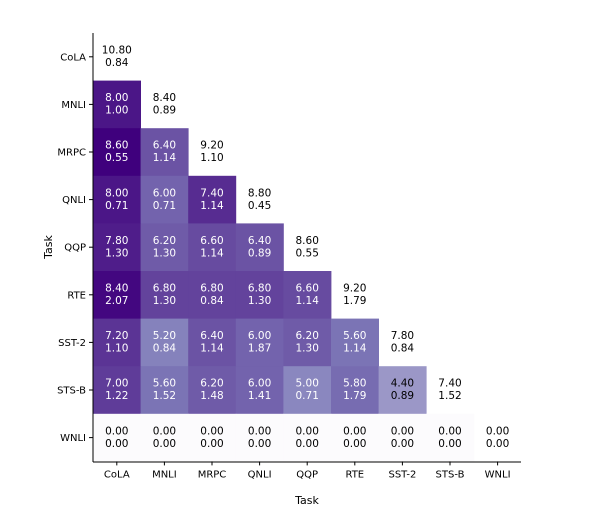 The image size is (598, 513). What do you see at coordinates (450, 474) in the screenshot?
I see `x-tick-label-sts-b: STS-B` at bounding box center [450, 474].